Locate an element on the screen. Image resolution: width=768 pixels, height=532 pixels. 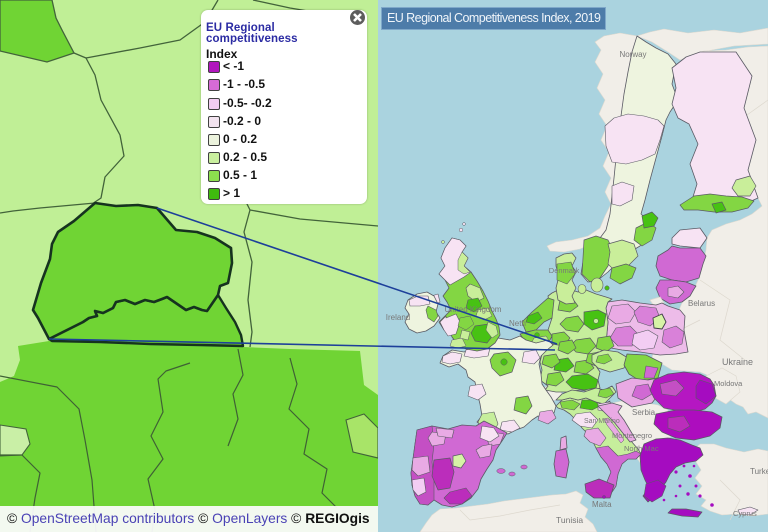
svg-text: Denmark is located at coordinates (564, 270).